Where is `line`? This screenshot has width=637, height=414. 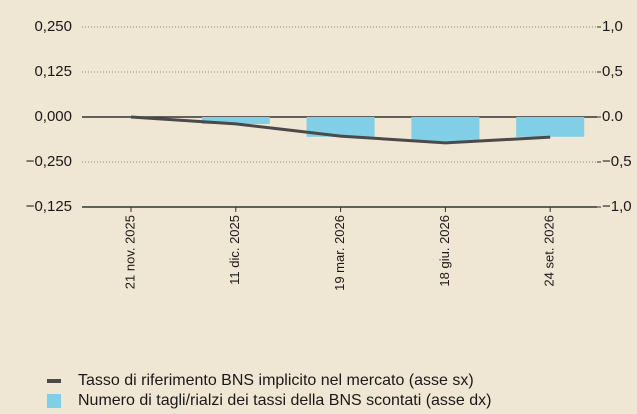
line is located at coordinates (340, 130).